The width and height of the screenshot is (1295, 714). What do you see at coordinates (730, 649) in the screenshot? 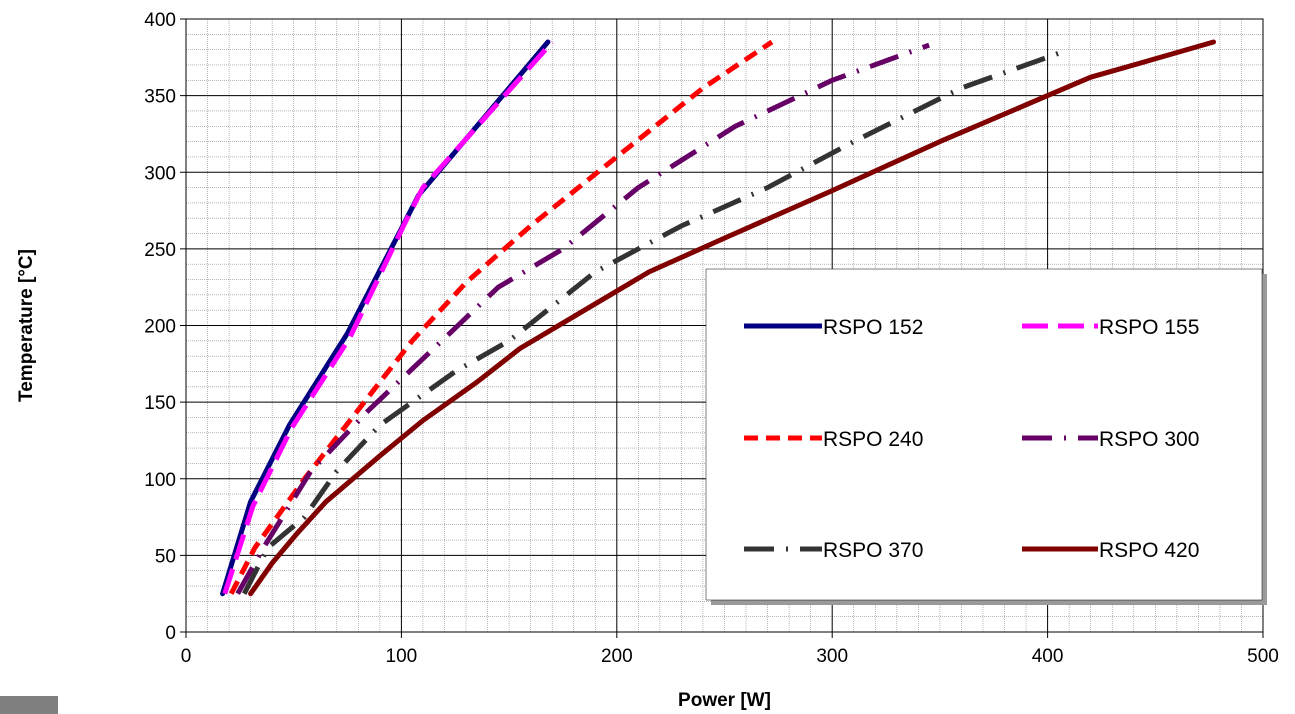
I see `x-axis: 0 100 200 300 400 500` at bounding box center [730, 649].